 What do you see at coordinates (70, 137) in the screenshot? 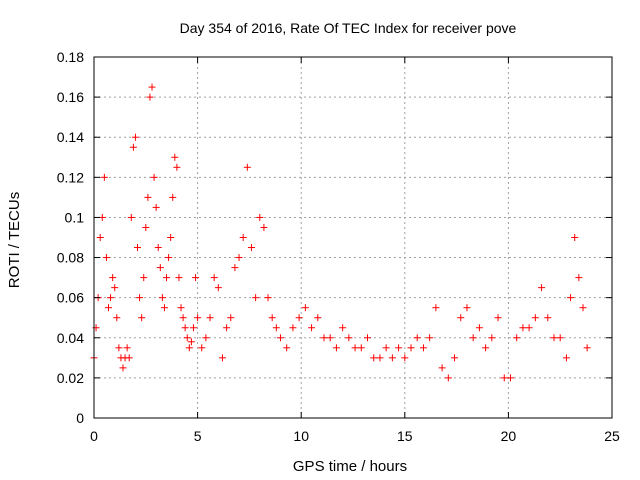
I see `y-tick-label: 0.14` at bounding box center [70, 137].